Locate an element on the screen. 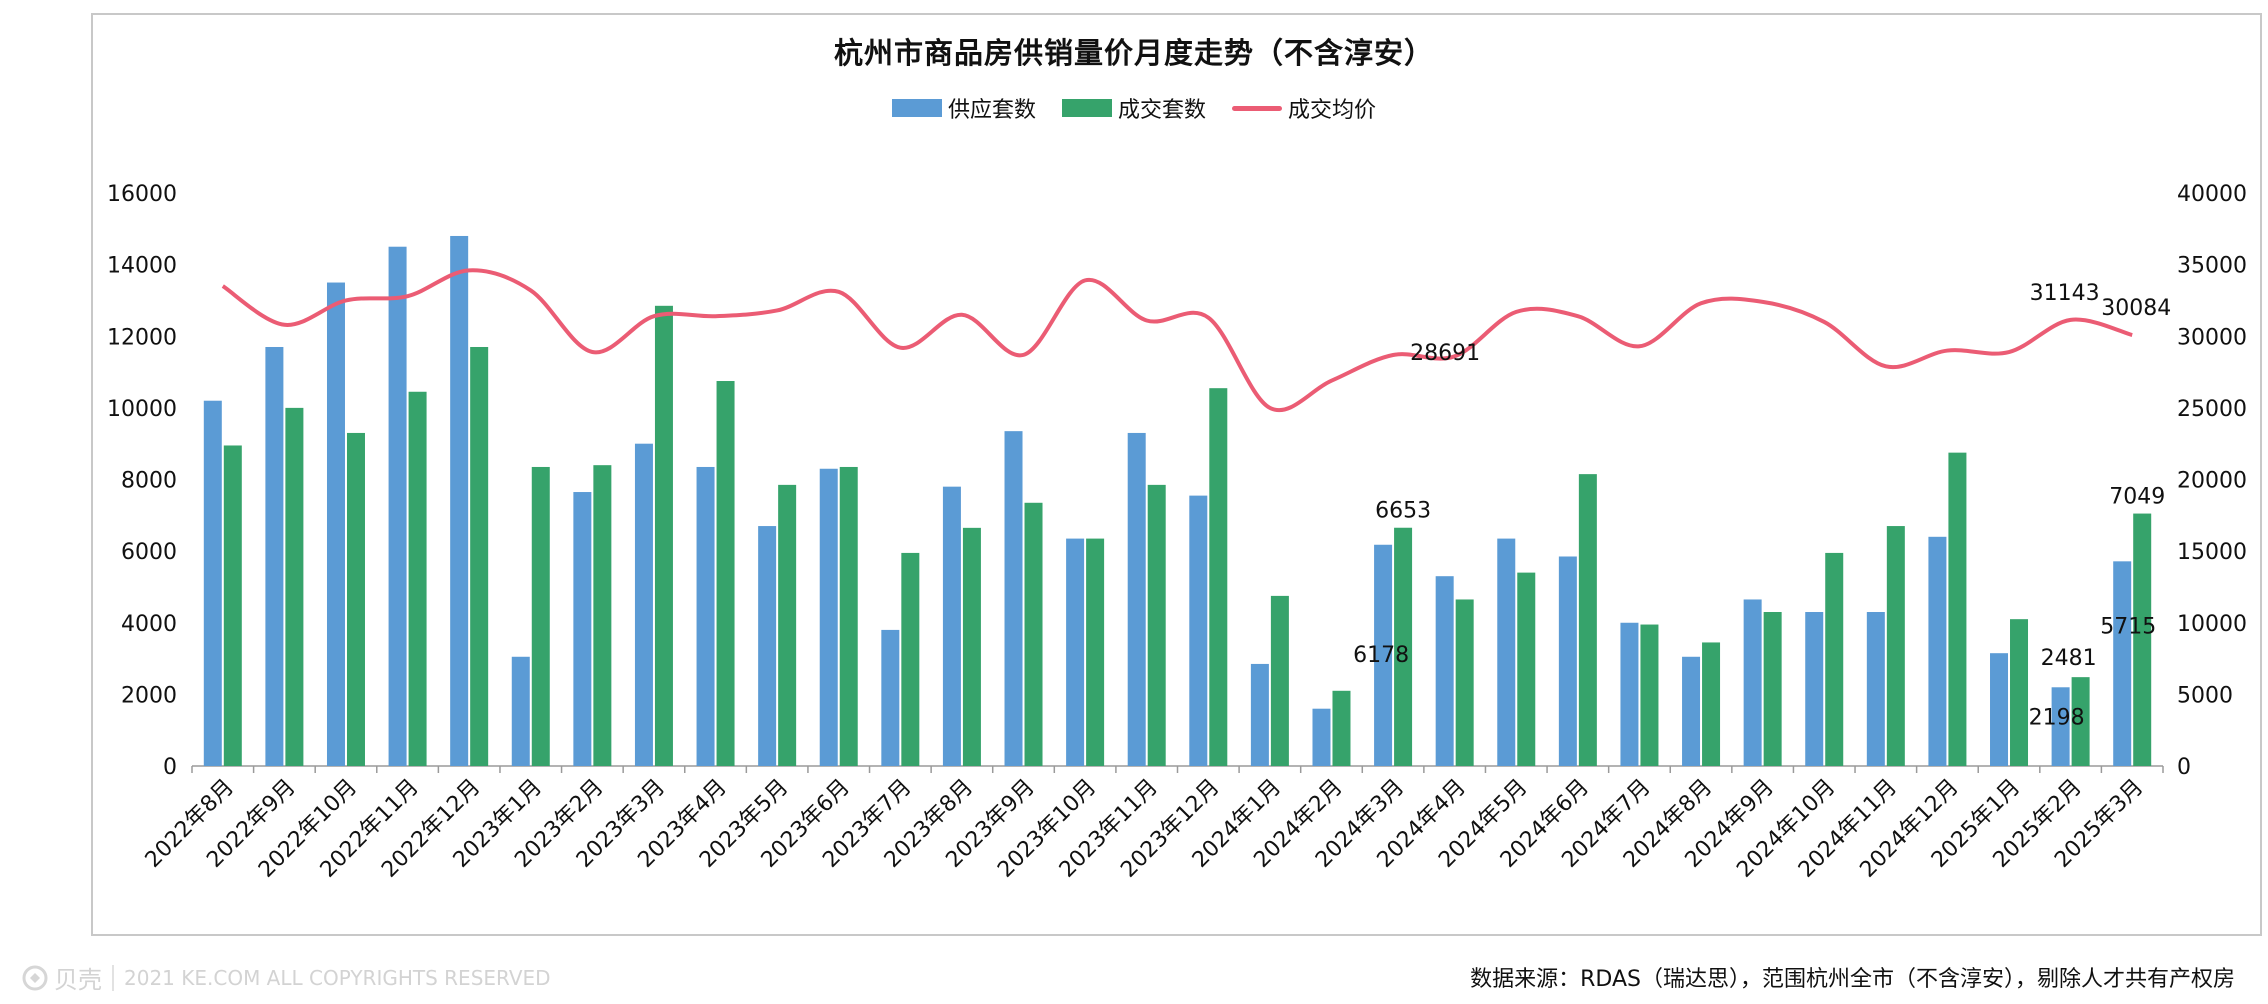 The height and width of the screenshot is (1004, 2268). y-left-tick-label: 4000 is located at coordinates (149, 624).